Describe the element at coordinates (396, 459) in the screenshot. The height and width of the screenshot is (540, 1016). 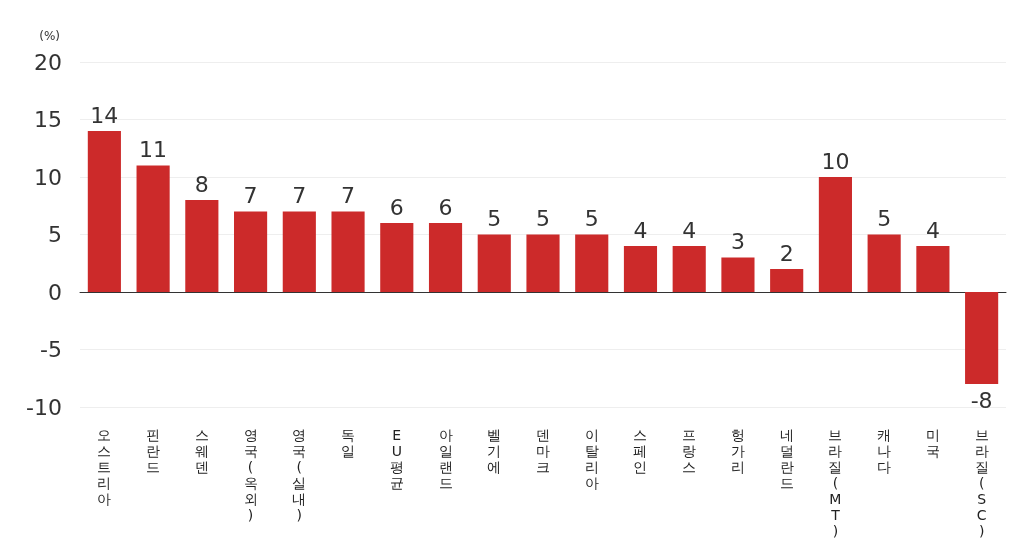
I see `x-tick-label: EU평균` at that location.